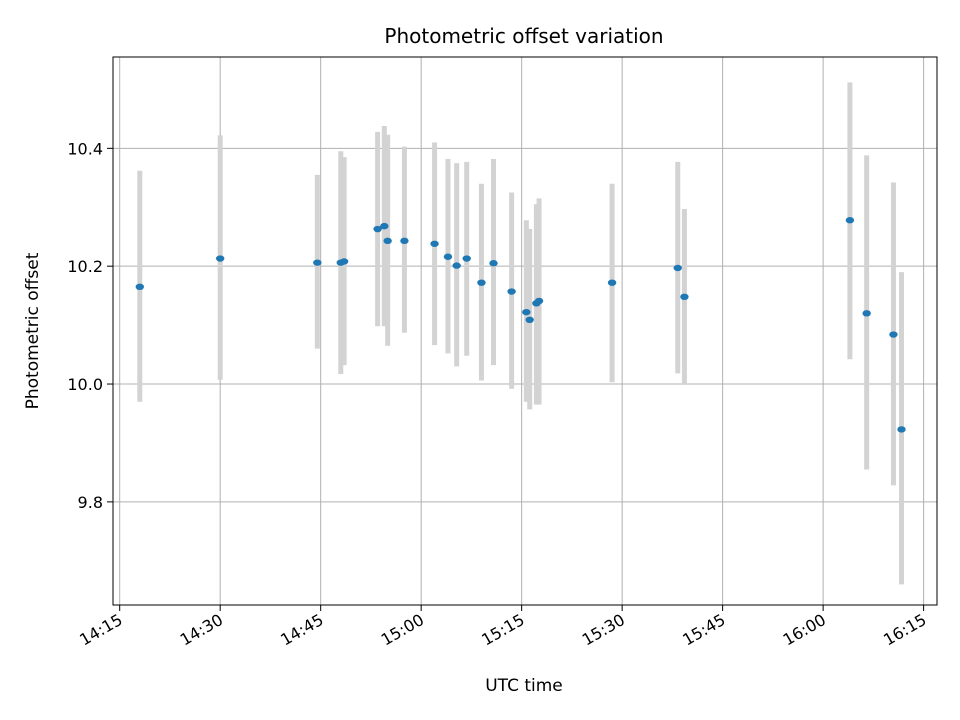 This screenshot has width=960, height=720. What do you see at coordinates (90, 325) in the screenshot?
I see `y-axis-ticks: 9.8 10.0 10.2 10.4` at bounding box center [90, 325].